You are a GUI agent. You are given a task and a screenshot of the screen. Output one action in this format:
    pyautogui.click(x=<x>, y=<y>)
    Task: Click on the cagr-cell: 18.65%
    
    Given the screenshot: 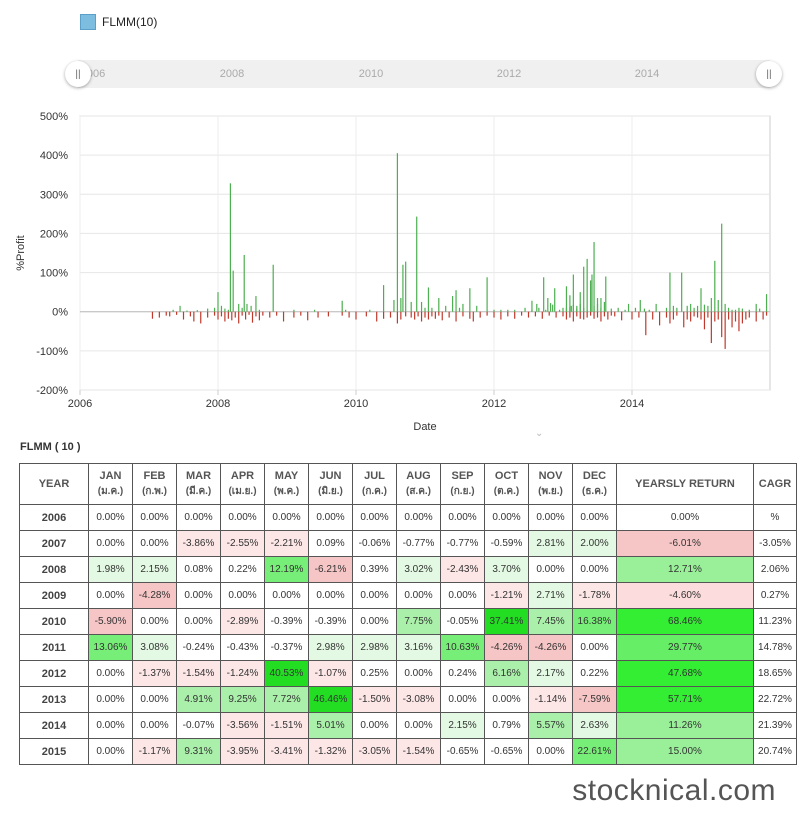 What is the action you would take?
    pyautogui.click(x=775, y=673)
    